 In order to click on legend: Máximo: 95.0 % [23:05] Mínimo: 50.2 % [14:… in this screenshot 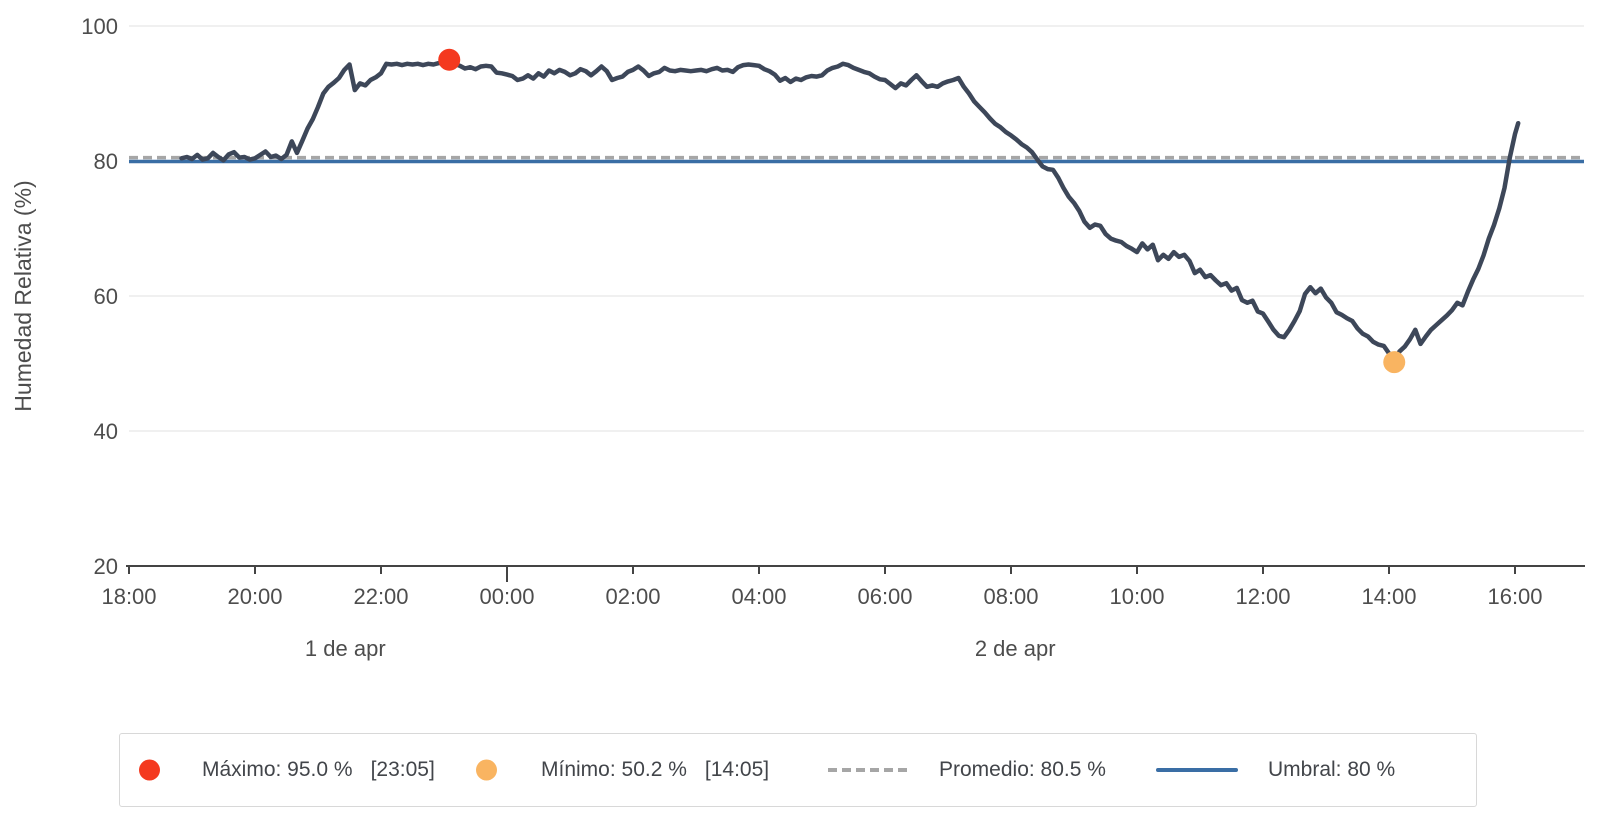, I will do `click(798, 770)`.